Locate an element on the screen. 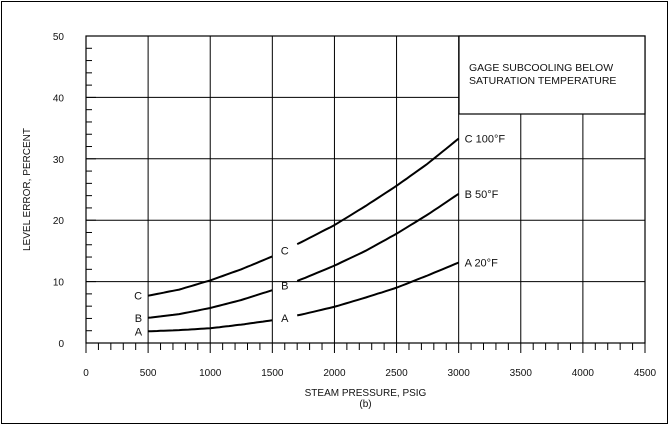  y-tick-label: 10 is located at coordinates (59, 283).